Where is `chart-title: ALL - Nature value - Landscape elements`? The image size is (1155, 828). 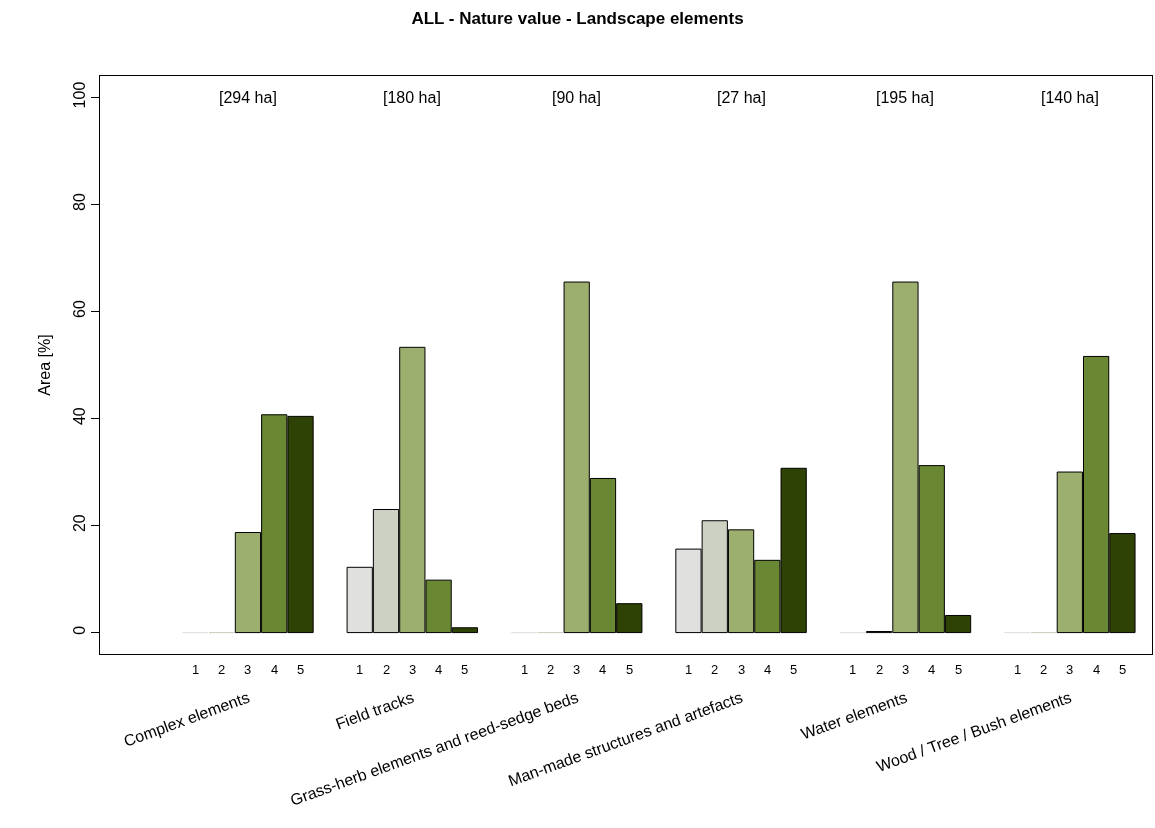 chart-title: ALL - Nature value - Landscape elements is located at coordinates (577, 19).